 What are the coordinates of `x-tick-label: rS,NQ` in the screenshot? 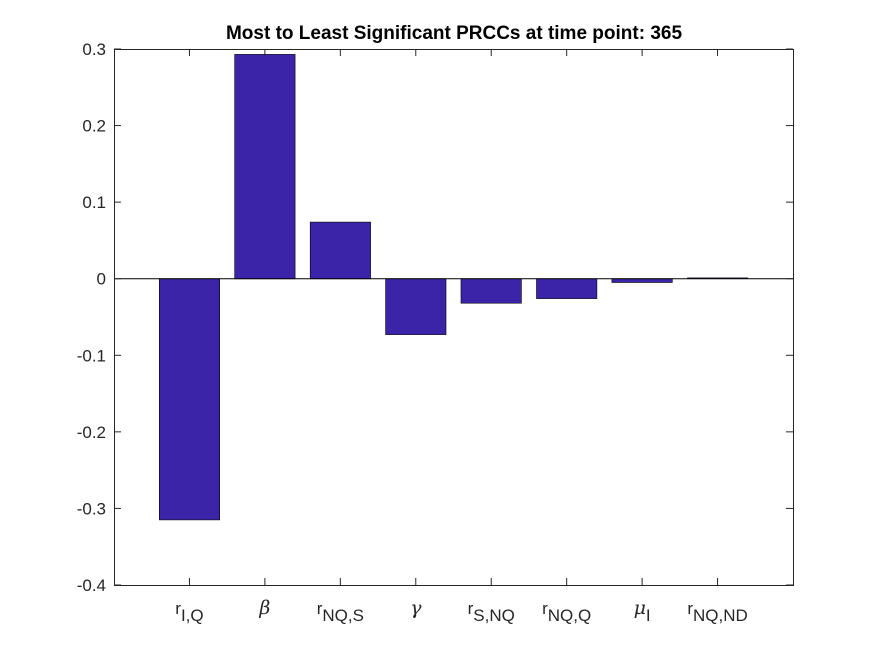 It's located at (491, 612).